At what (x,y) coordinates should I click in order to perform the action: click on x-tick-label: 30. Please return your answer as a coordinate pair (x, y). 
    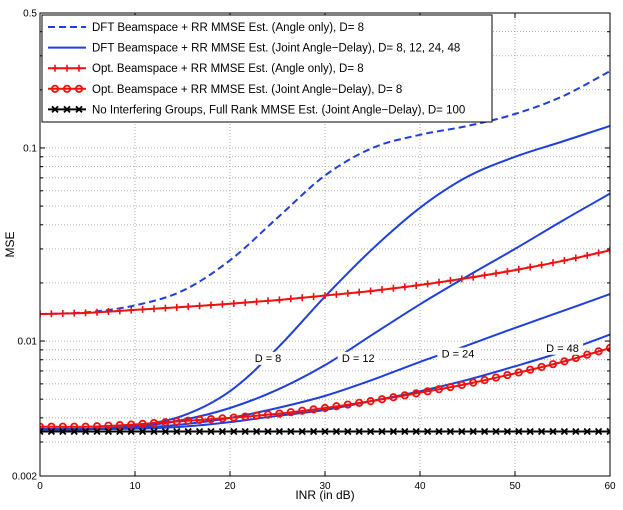
    Looking at the image, I should click on (325, 486).